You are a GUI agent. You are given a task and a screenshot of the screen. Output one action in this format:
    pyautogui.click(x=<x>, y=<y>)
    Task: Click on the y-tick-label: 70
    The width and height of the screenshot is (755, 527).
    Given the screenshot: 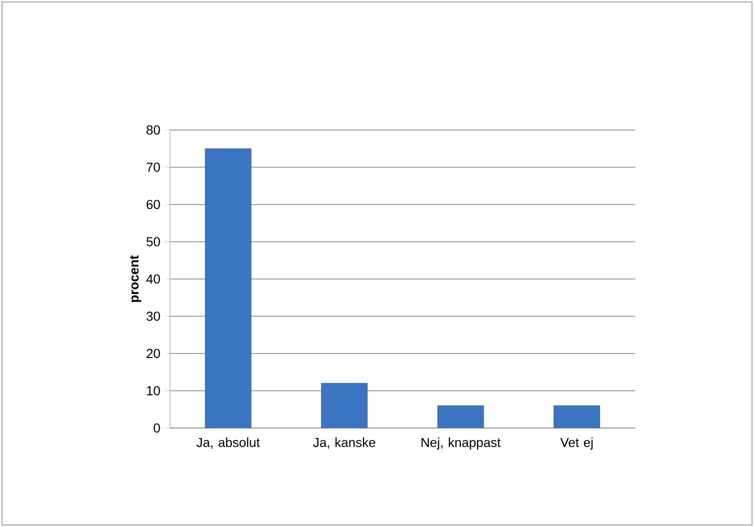 What is the action you would take?
    pyautogui.click(x=153, y=167)
    